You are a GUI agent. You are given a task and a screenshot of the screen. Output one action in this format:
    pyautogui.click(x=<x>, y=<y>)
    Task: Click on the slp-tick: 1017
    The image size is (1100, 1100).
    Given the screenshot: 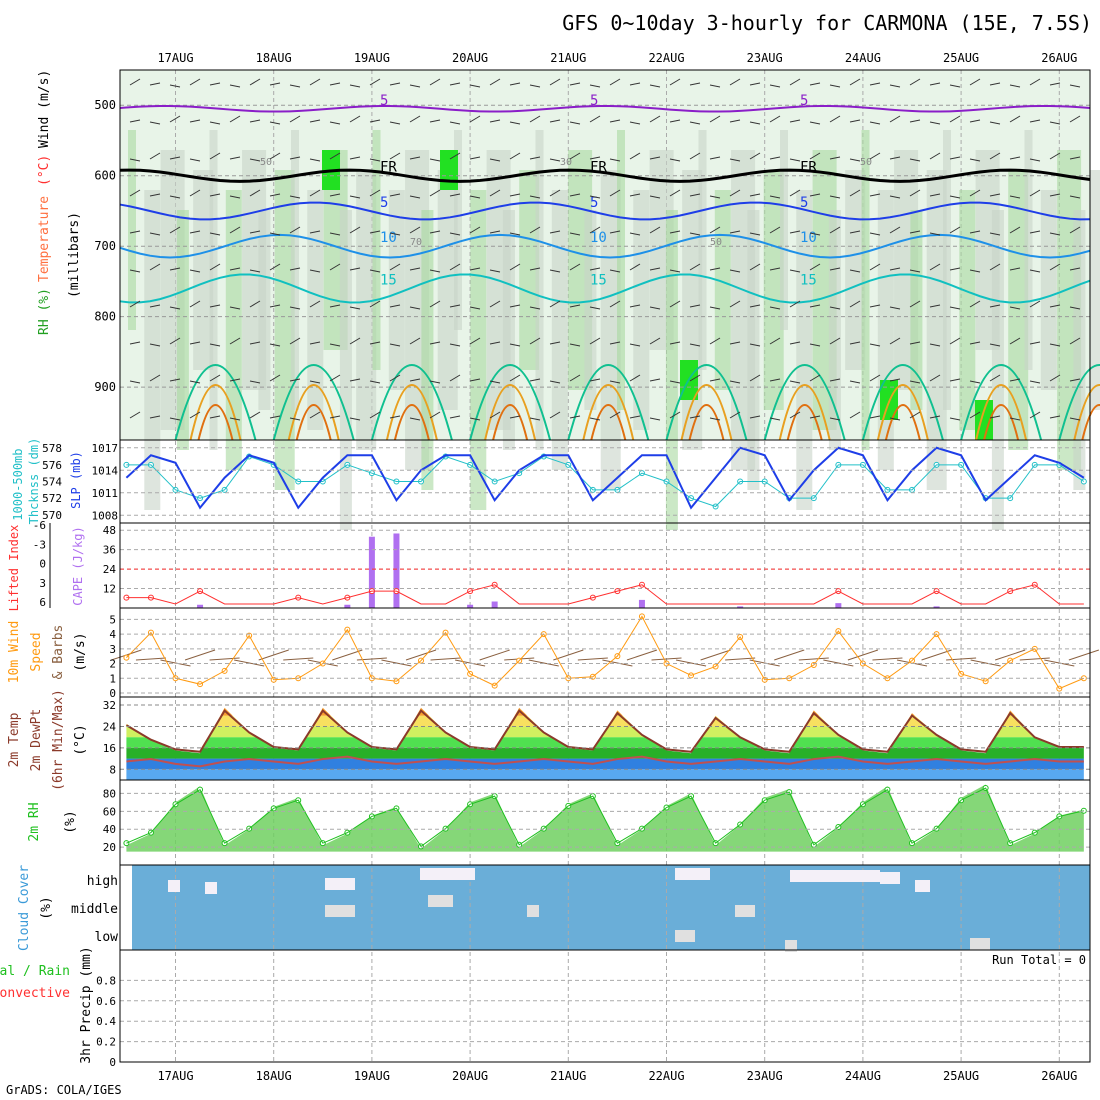 What is the action you would take?
    pyautogui.click(x=105, y=448)
    